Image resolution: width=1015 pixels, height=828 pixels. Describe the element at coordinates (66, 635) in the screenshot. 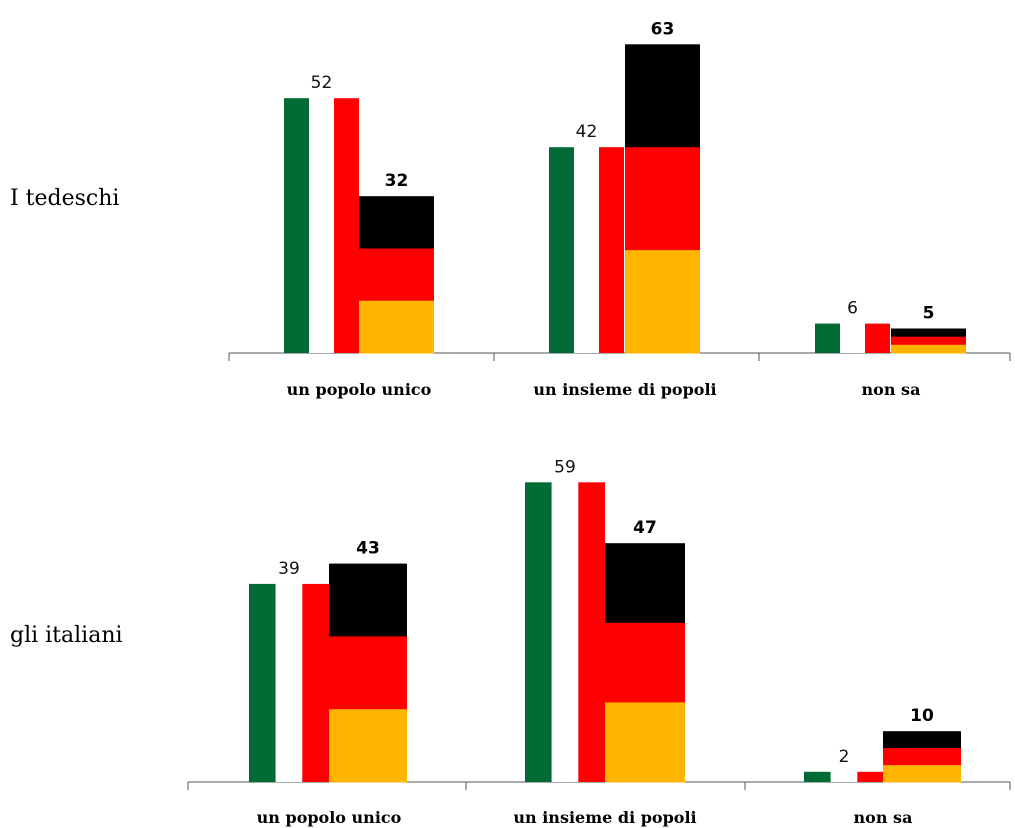

I see `row-label-italiani: gli italiani` at that location.